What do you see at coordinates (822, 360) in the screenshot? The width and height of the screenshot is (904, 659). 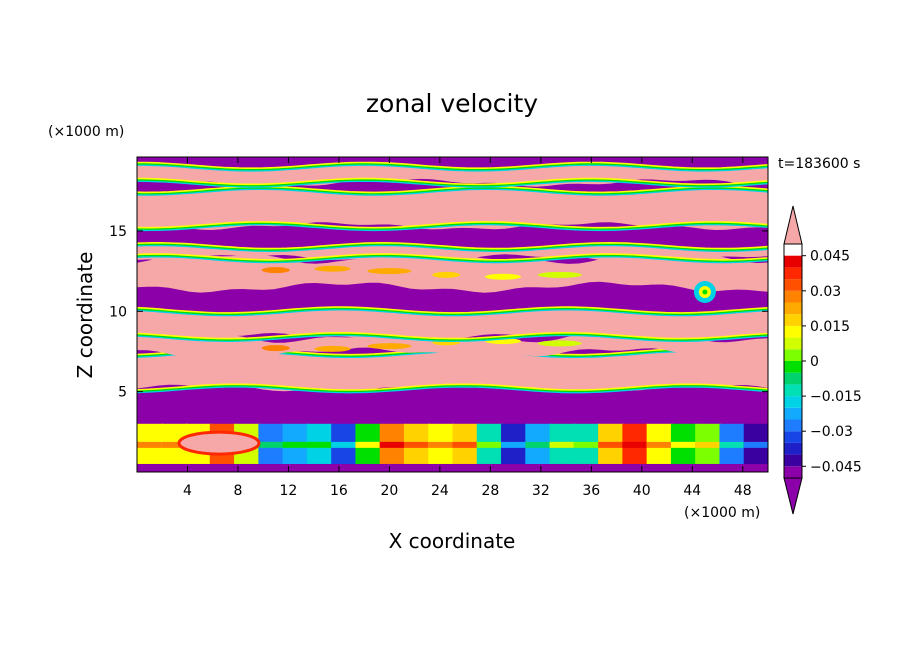 I see `colorbar: 0.045 0.03 0.015 0 −0.015 −0.03 −0.045` at bounding box center [822, 360].